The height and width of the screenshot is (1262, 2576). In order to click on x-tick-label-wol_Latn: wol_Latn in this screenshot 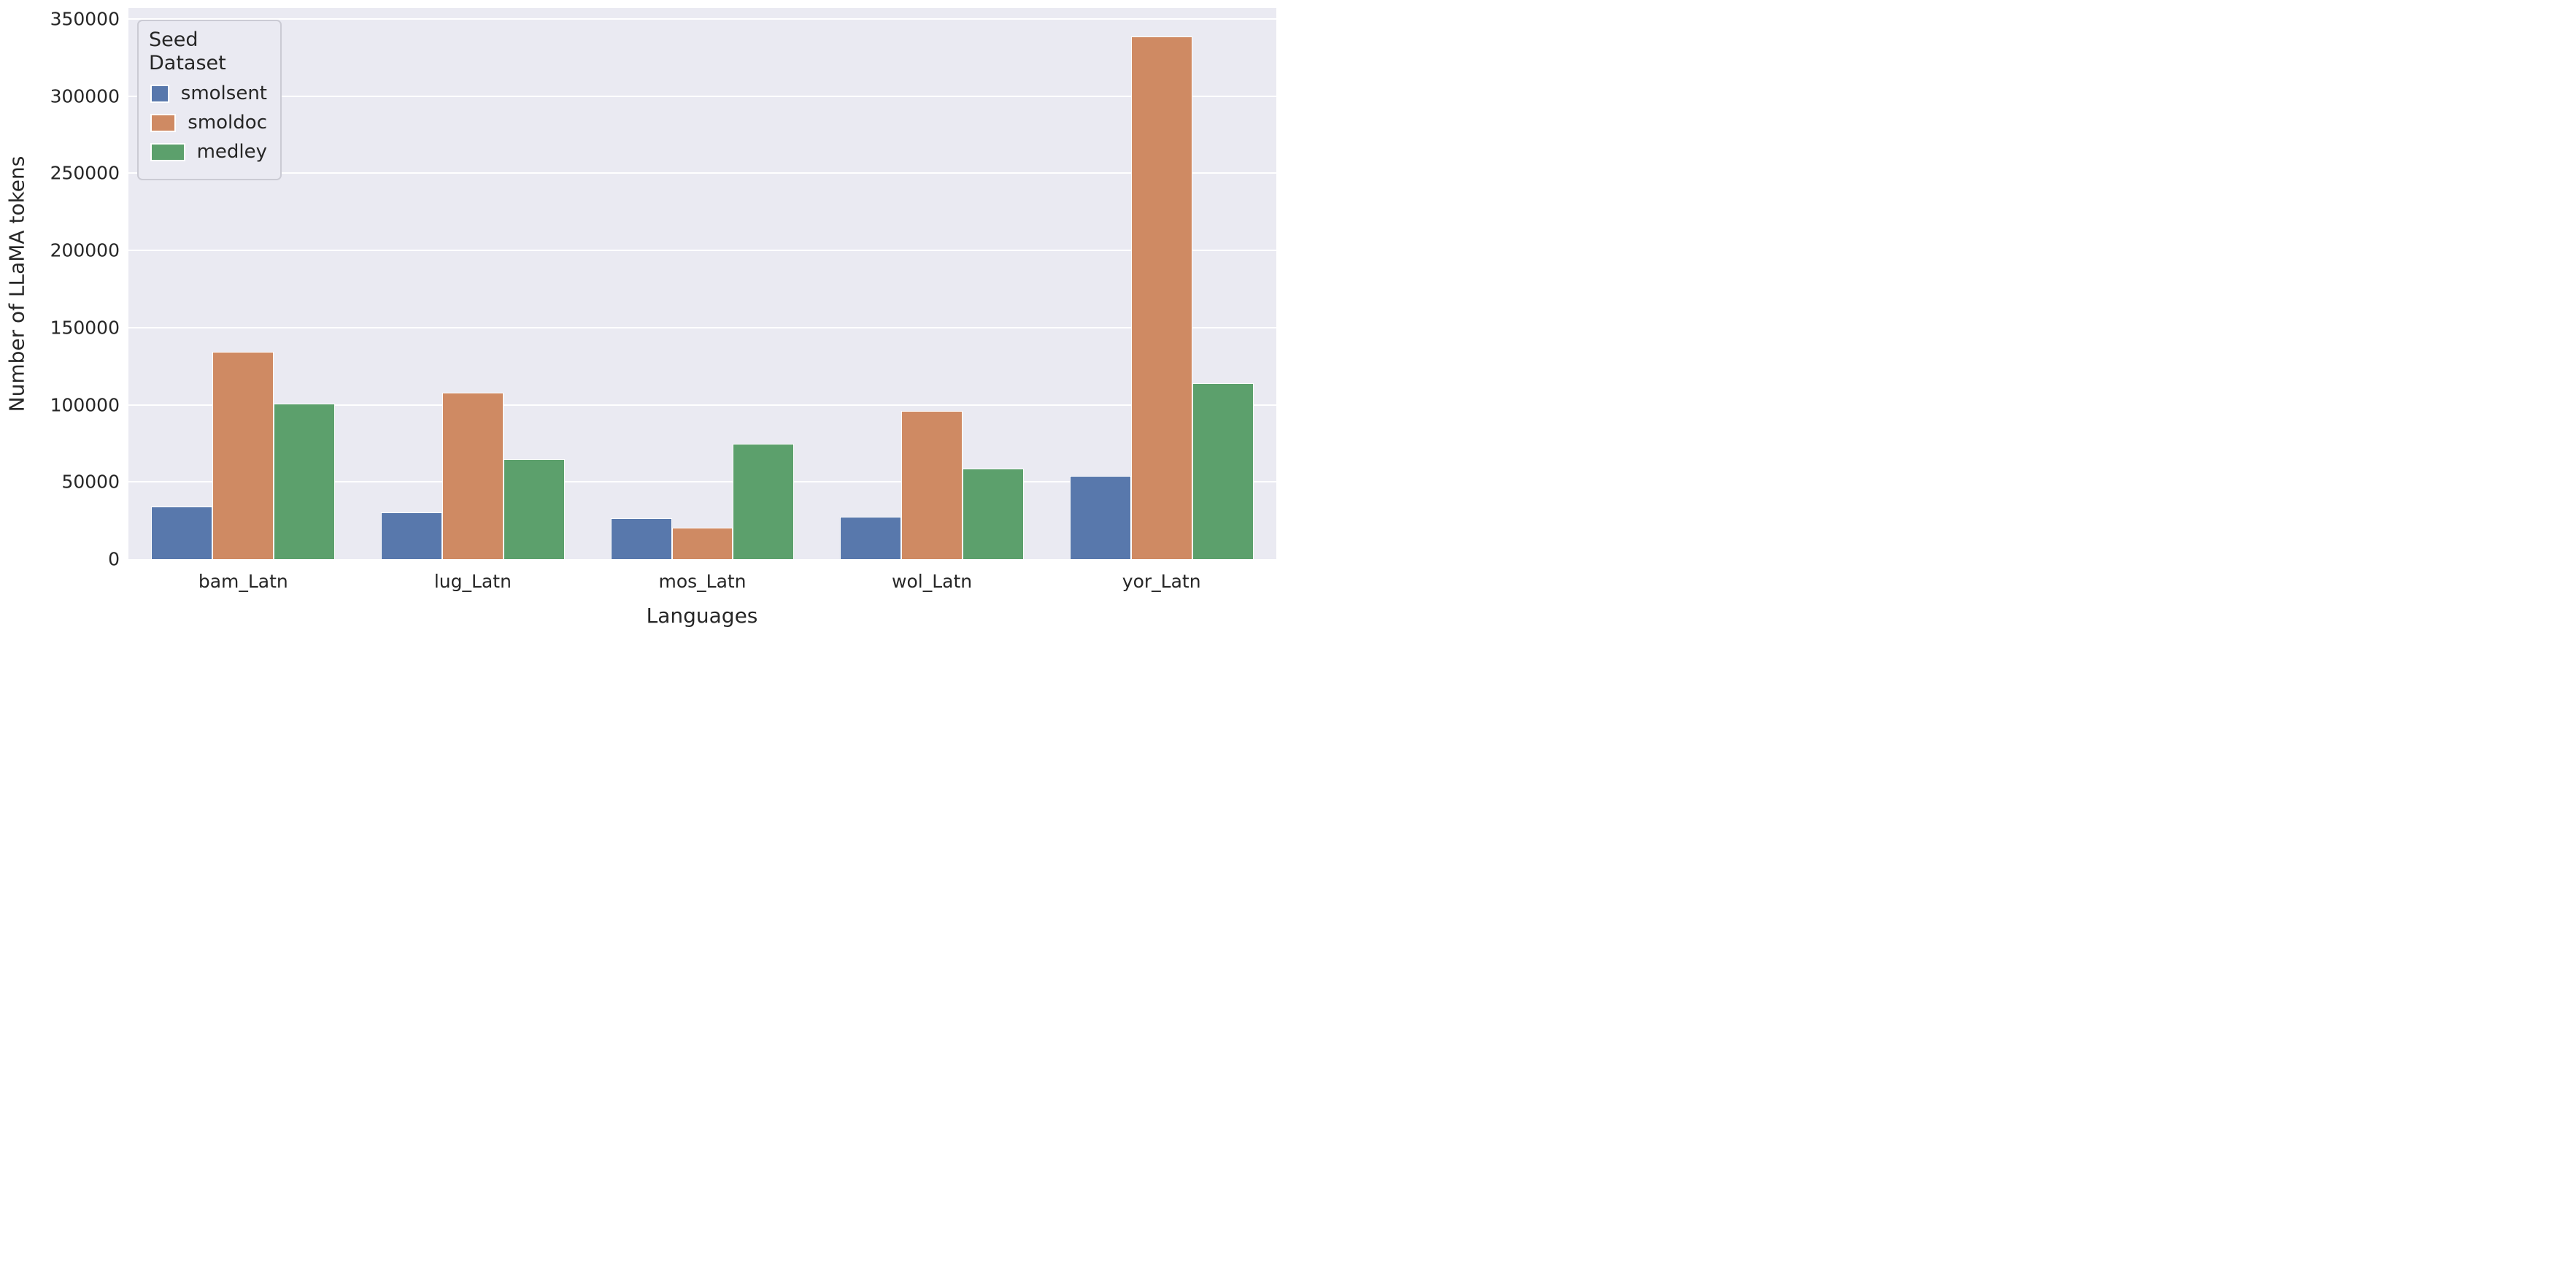, I will do `click(932, 581)`.